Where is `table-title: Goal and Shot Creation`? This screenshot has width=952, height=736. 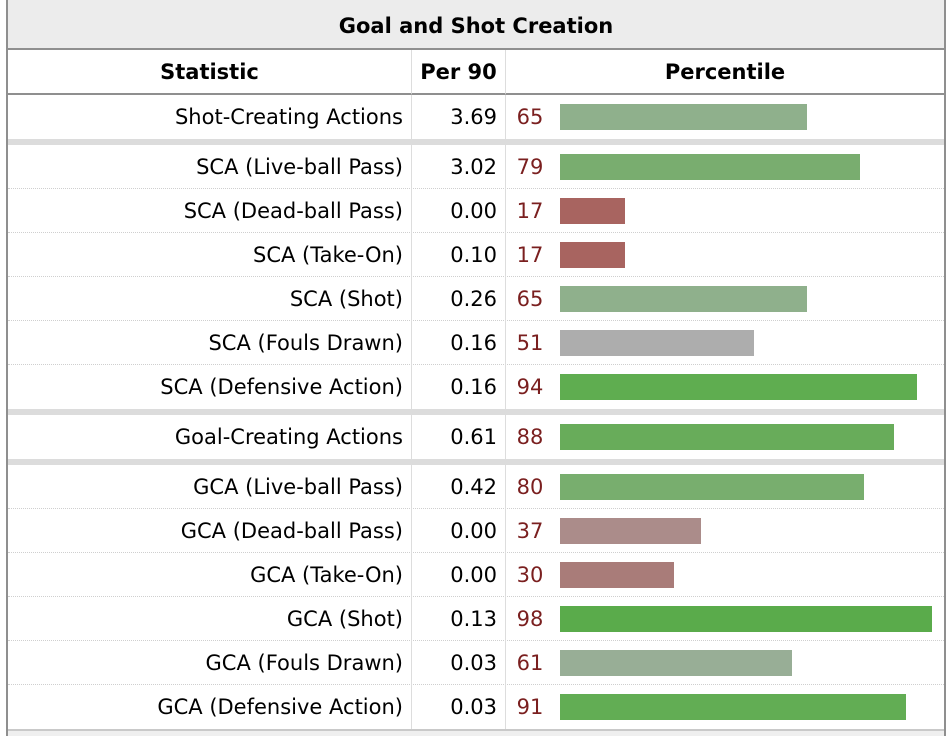
table-title: Goal and Shot Creation is located at coordinates (476, 25).